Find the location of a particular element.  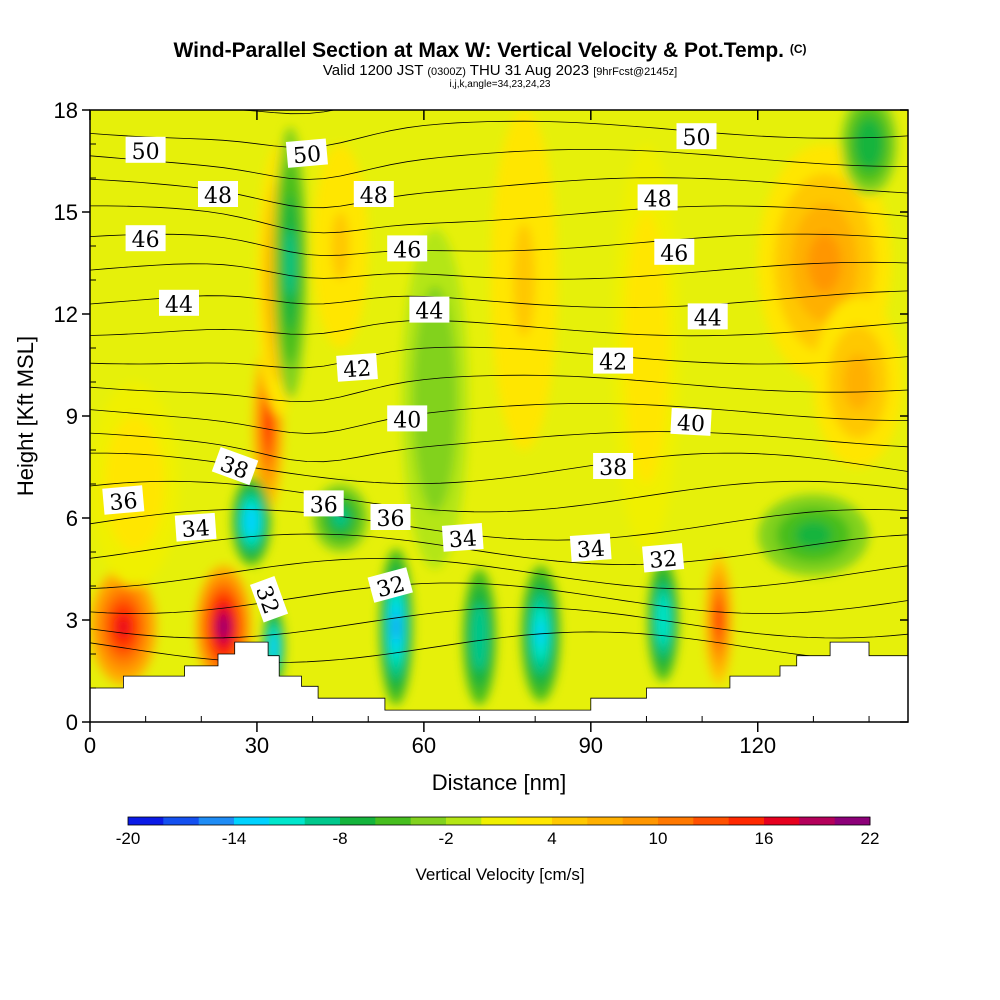

terrain-mask is located at coordinates (499, 681).